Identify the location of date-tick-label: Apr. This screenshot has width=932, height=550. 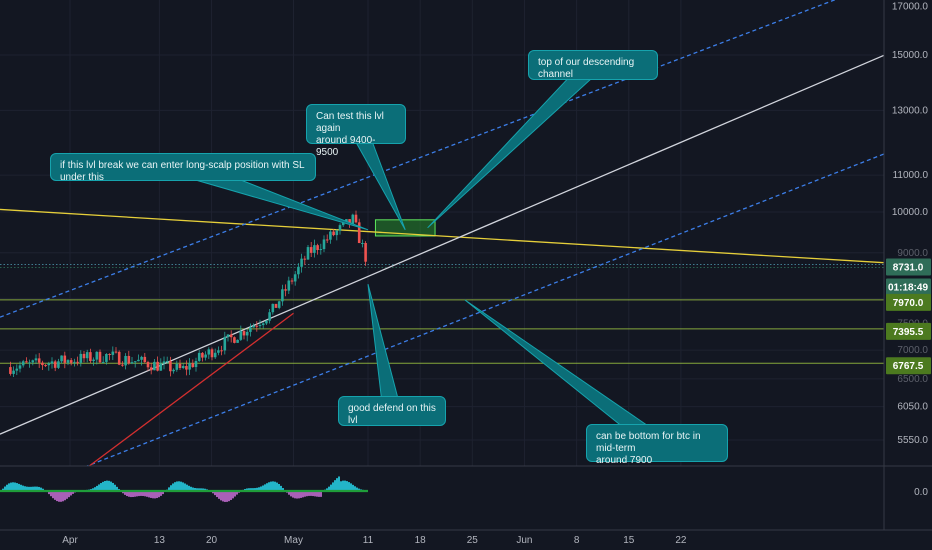
(70, 540).